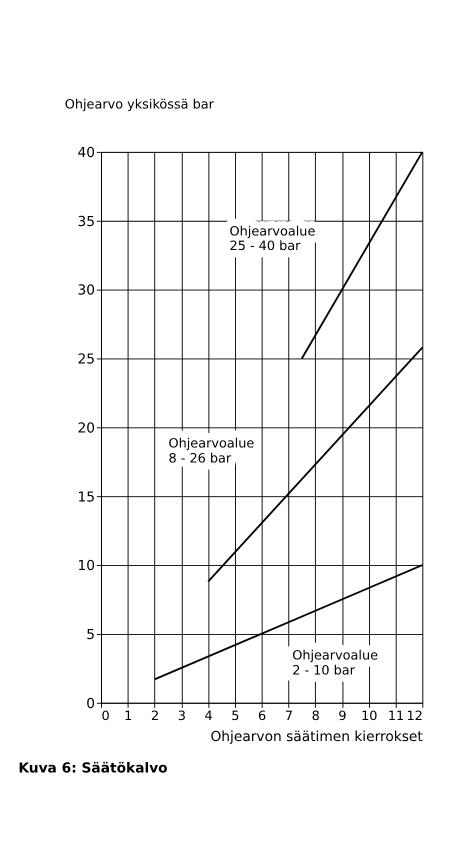 The width and height of the screenshot is (460, 850). Describe the element at coordinates (93, 768) in the screenshot. I see `text: Kuva 6: Säätökalvo` at that location.